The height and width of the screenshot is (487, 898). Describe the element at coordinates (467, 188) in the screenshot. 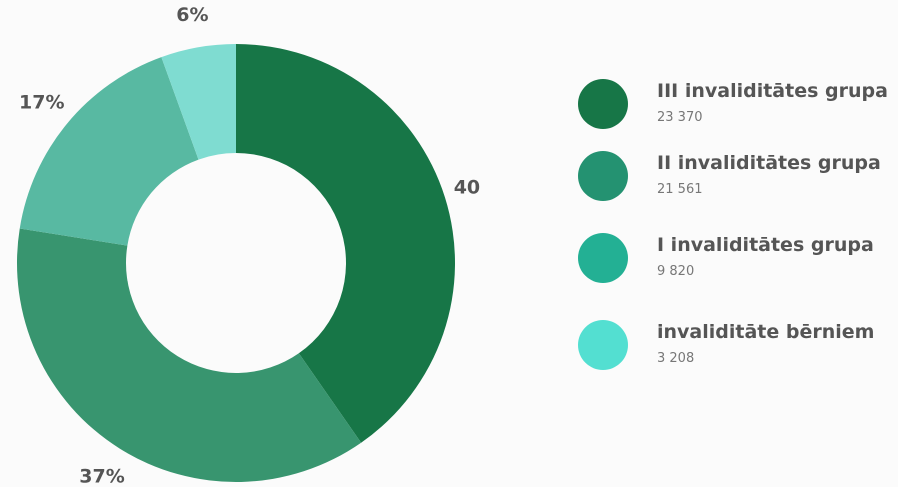

I see `percent-label-iii-grupa: 40%` at that location.